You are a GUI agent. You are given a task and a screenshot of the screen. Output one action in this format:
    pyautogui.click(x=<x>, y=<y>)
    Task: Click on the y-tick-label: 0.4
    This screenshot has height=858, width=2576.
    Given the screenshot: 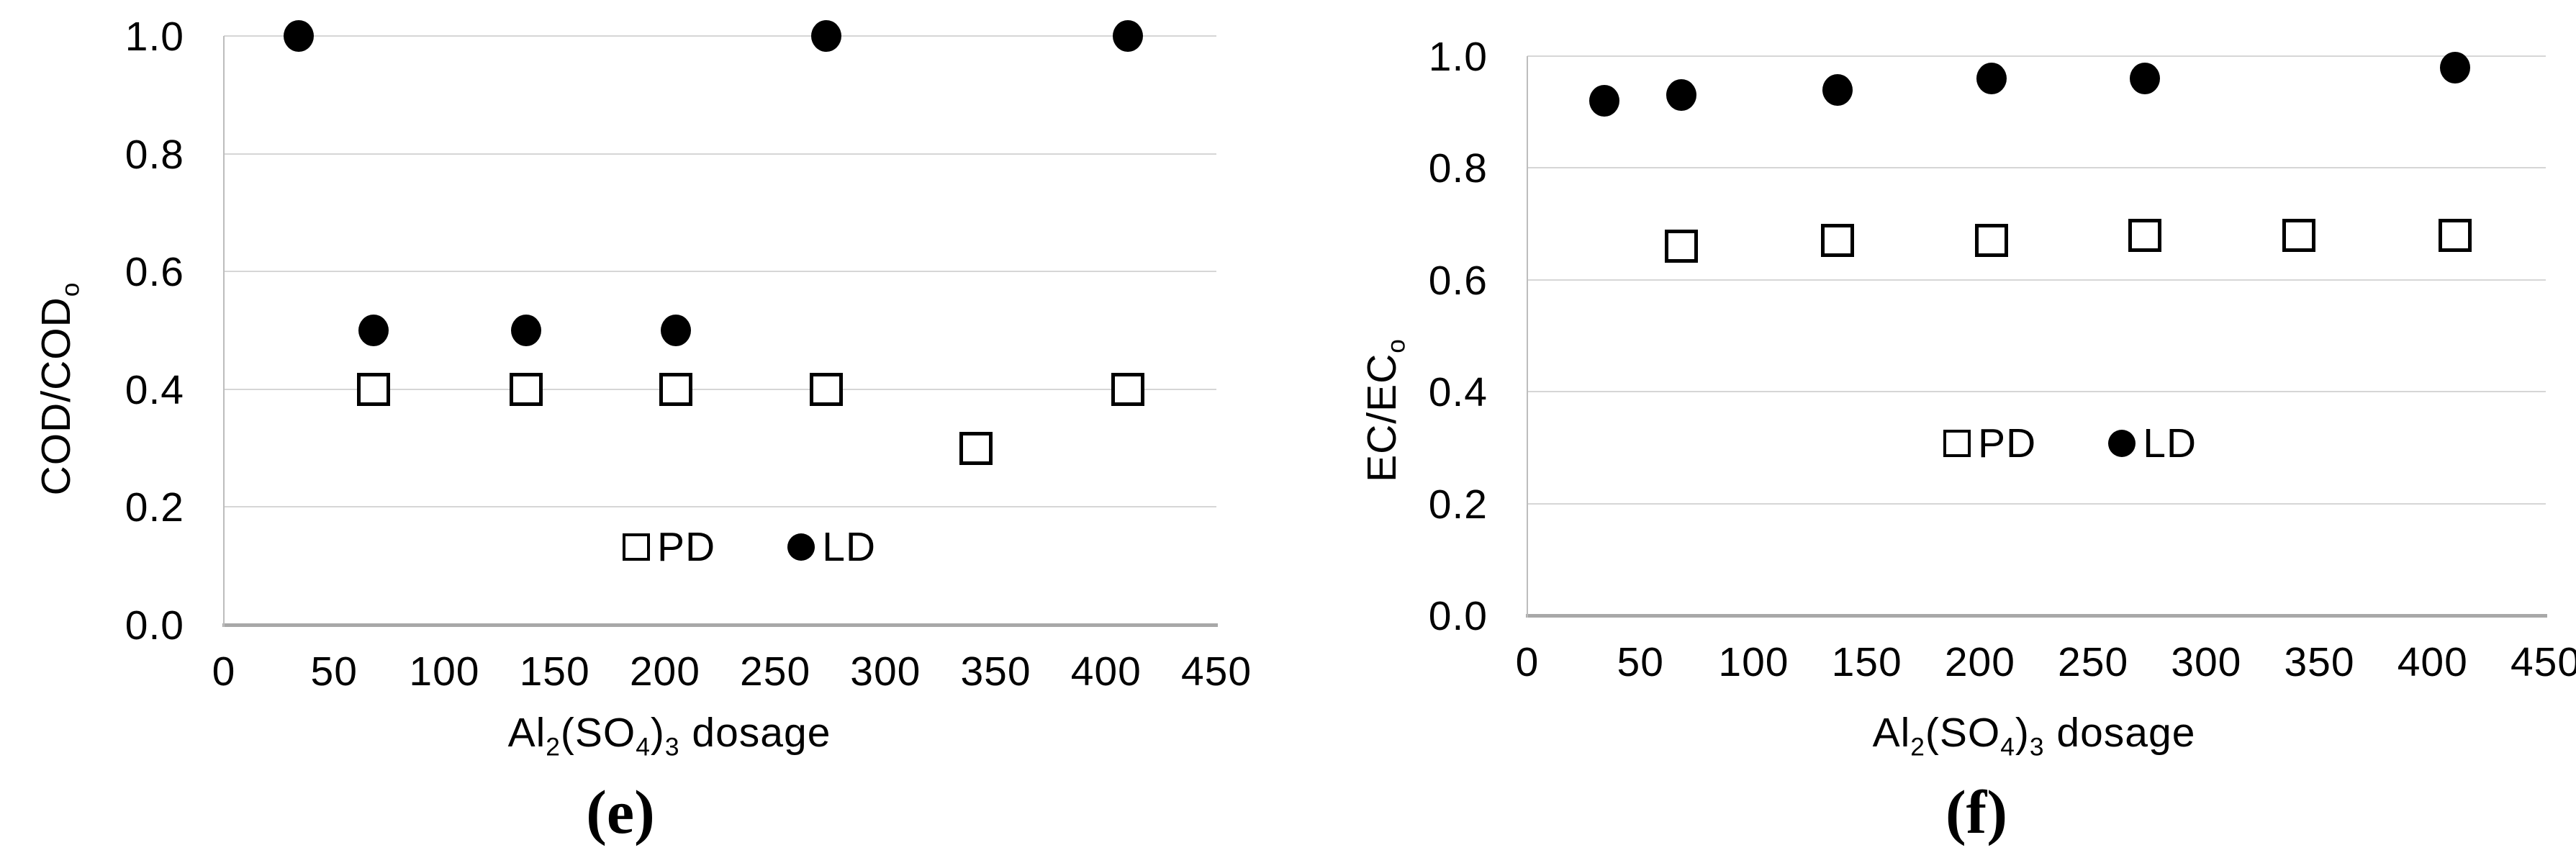 What is the action you would take?
    pyautogui.click(x=154, y=390)
    